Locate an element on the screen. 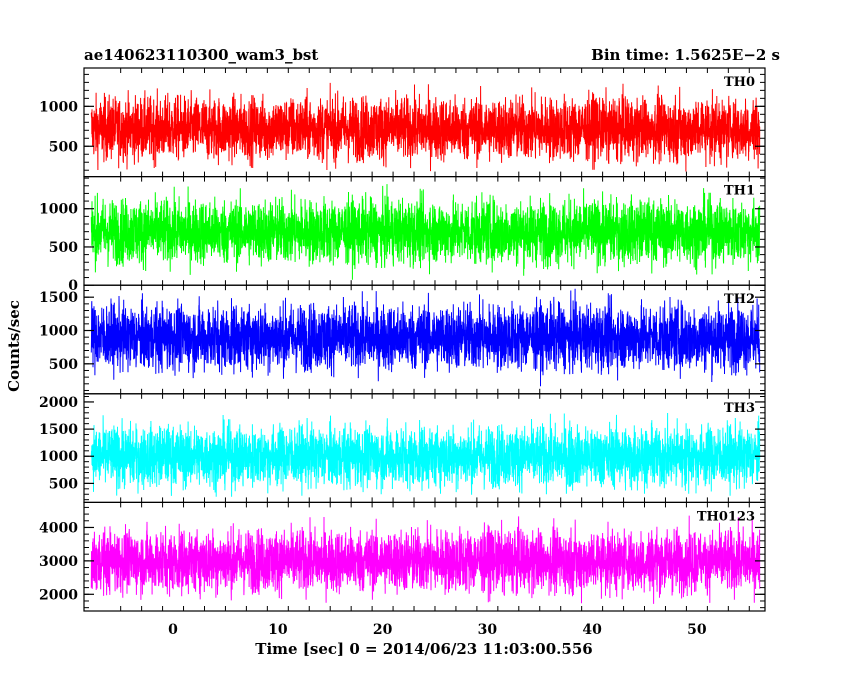  panel-label-th2: TH2 is located at coordinates (739, 299).